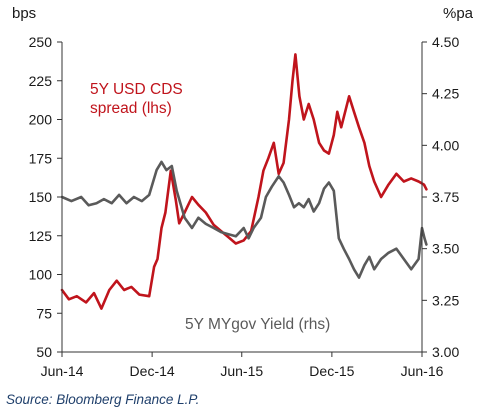  Describe the element at coordinates (445, 197) in the screenshot. I see `right-tick-label: 3.75` at that location.